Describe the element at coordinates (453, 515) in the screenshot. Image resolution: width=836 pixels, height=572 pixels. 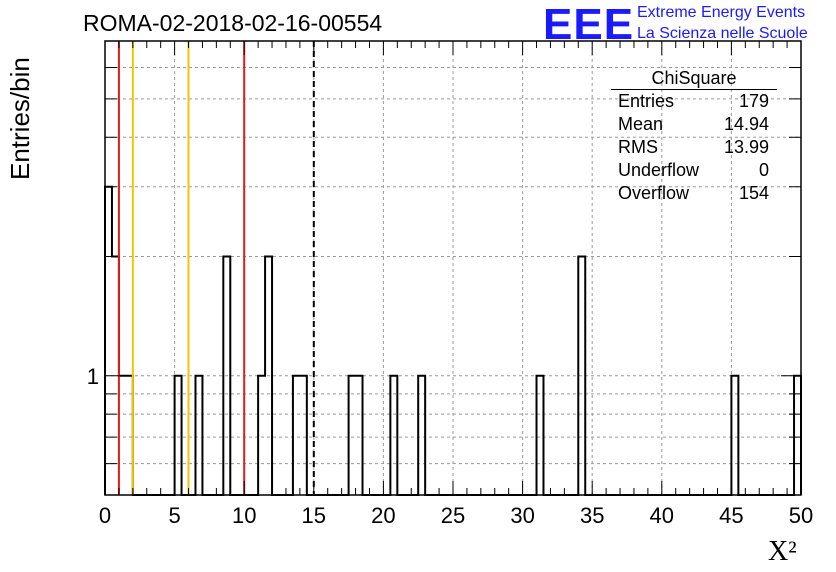
I see `x-tick-label: 25` at that location.